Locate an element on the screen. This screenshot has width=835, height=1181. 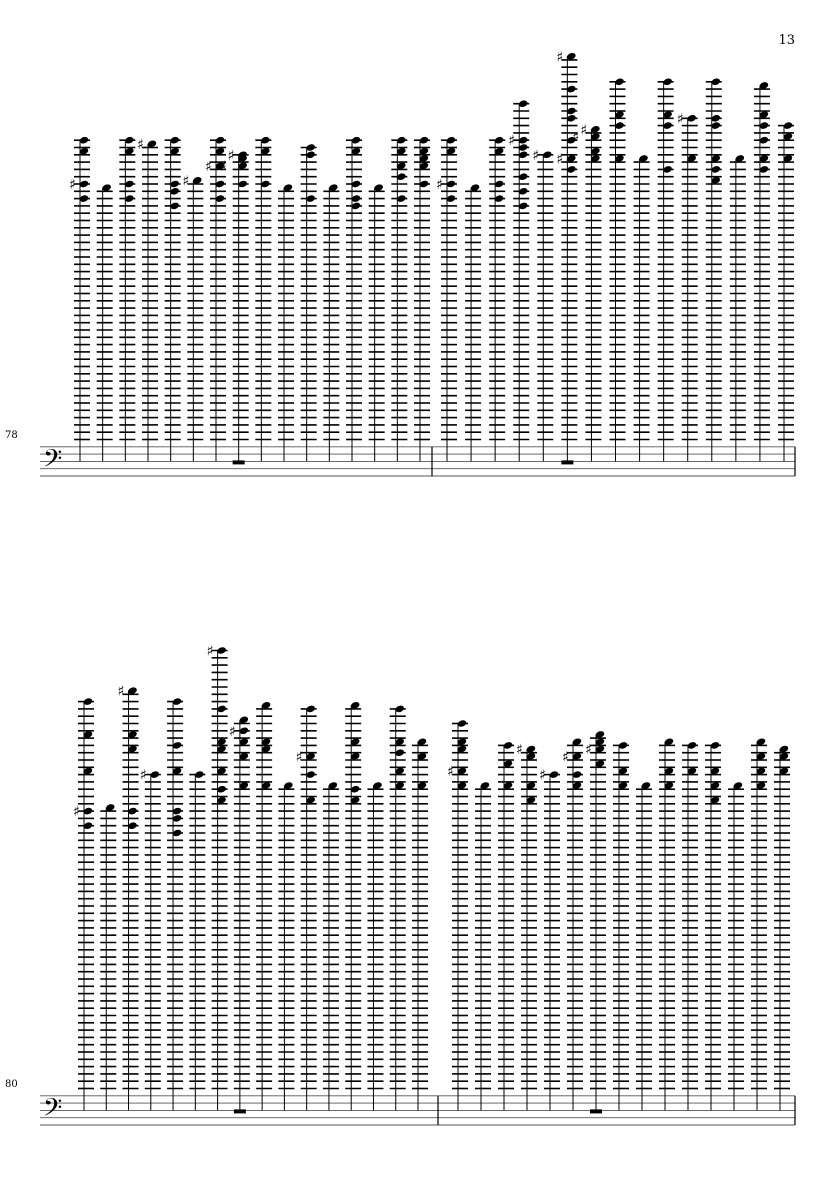
page-number: 13 is located at coordinates (786, 40).